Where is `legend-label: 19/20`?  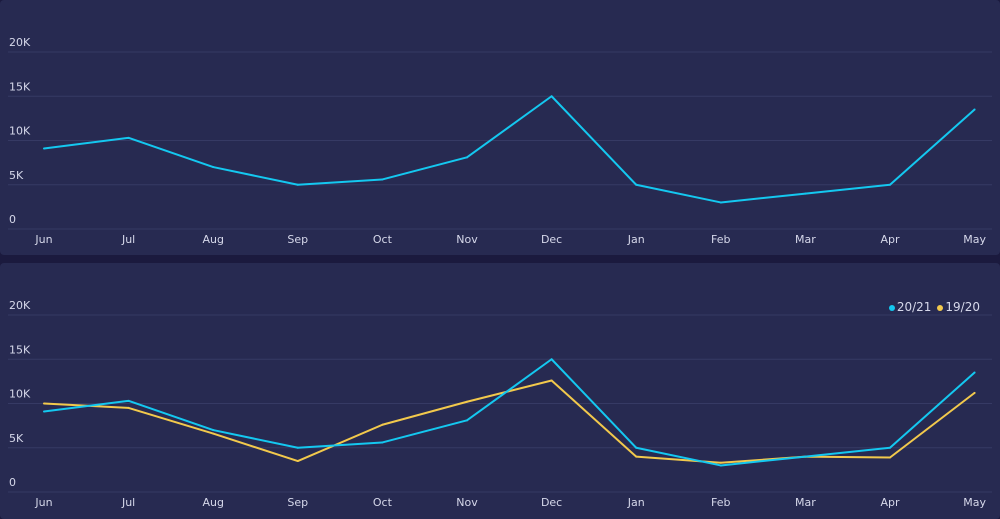 legend-label: 19/20 is located at coordinates (962, 307).